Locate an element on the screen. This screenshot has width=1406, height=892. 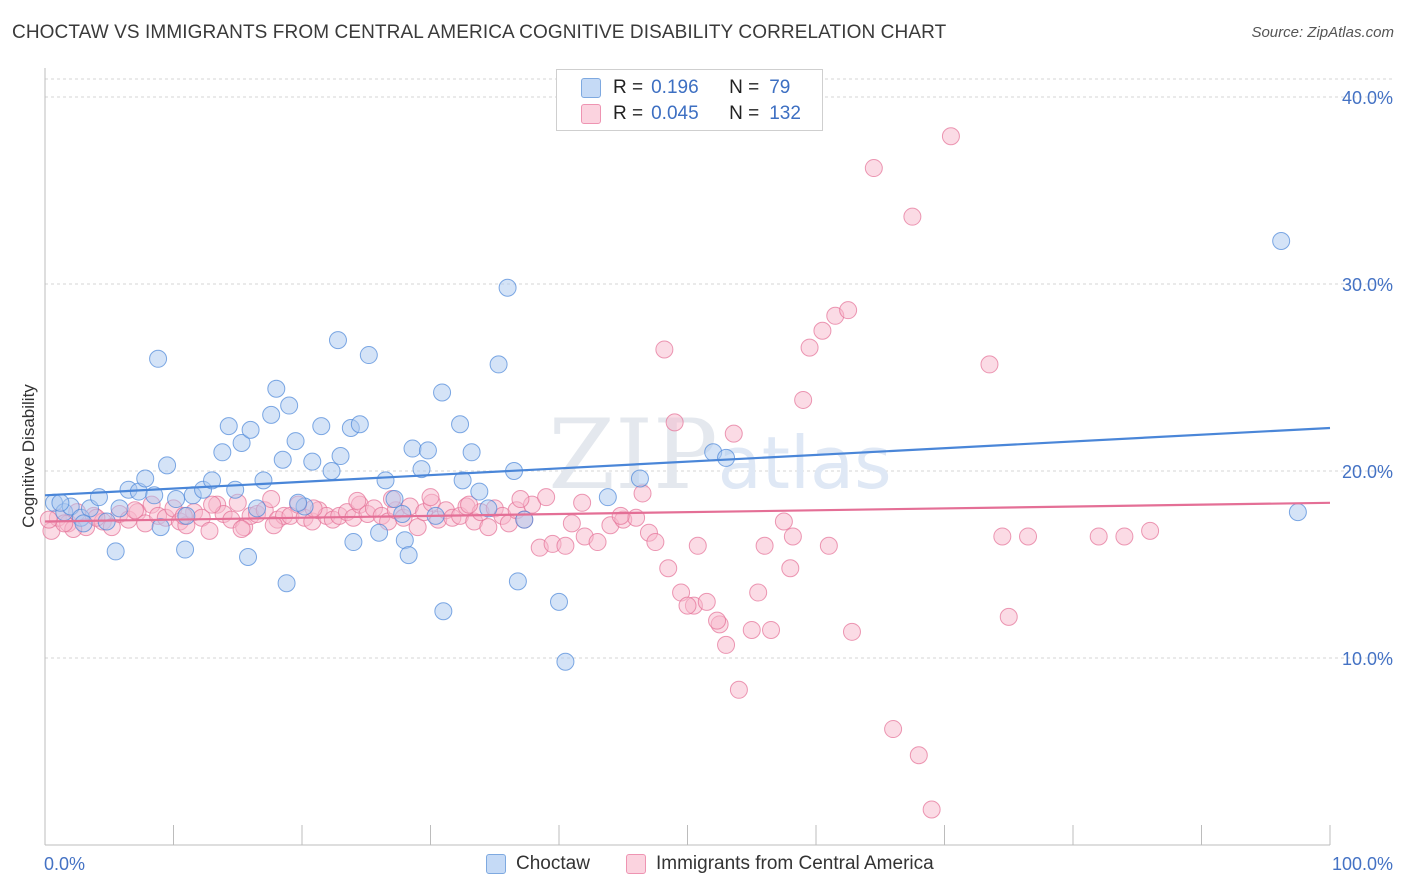
y-tick-label: 10.0% is located at coordinates (1367, 659).